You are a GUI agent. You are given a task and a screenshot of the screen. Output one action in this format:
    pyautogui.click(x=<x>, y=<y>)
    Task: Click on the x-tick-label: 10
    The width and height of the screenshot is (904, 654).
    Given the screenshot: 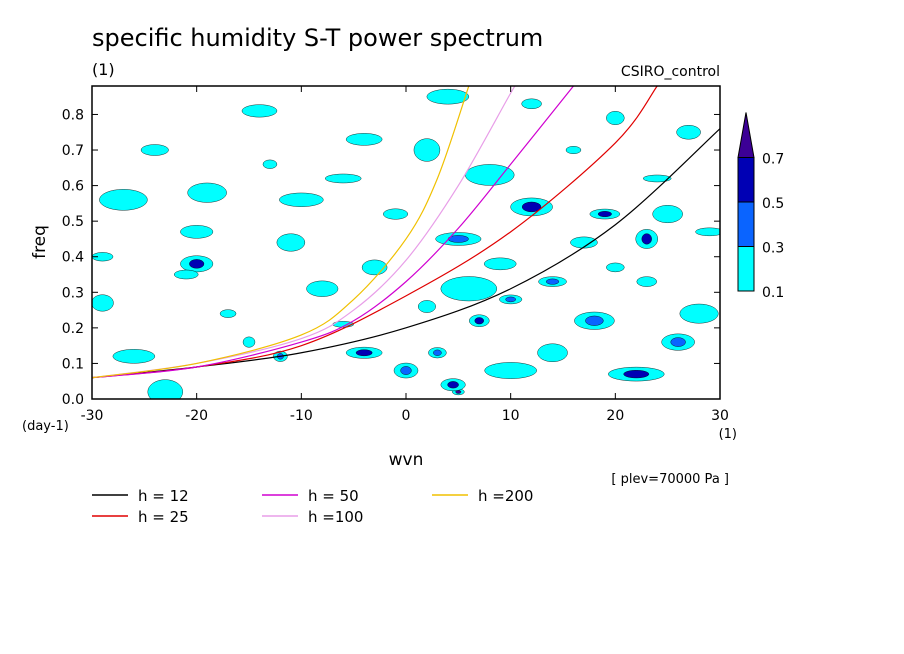 What is the action you would take?
    pyautogui.click(x=511, y=416)
    